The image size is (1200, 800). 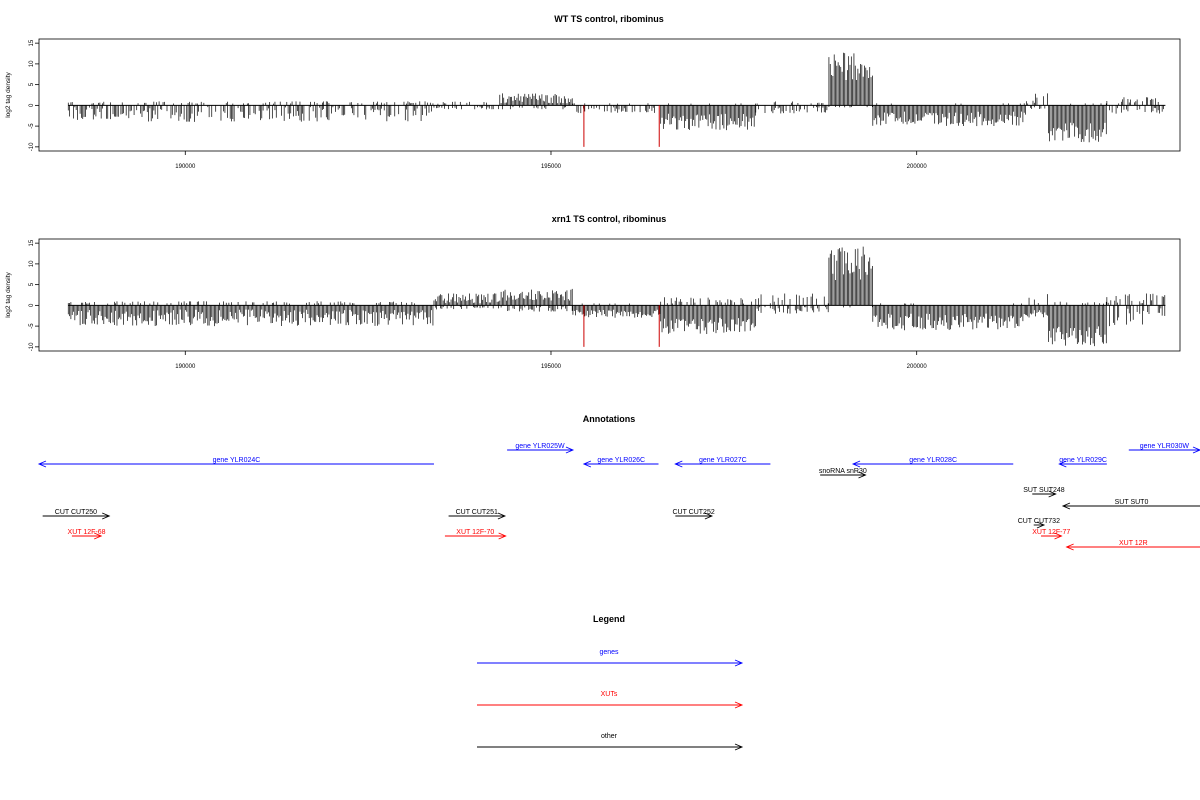 I want to click on annotation-label: gene YLR030W, so click(x=1165, y=446).